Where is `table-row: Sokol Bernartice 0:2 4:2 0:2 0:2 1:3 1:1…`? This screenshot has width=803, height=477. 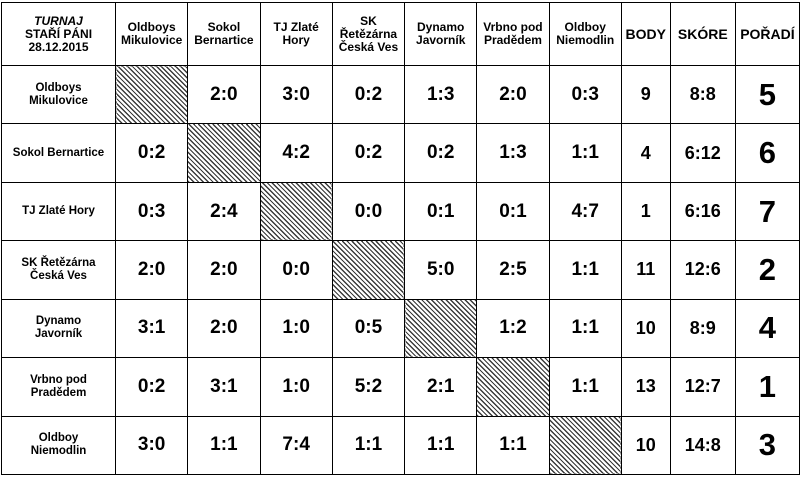
table-row: Sokol Bernartice 0:2 4:2 0:2 0:2 1:3 1:1… is located at coordinates (401, 153).